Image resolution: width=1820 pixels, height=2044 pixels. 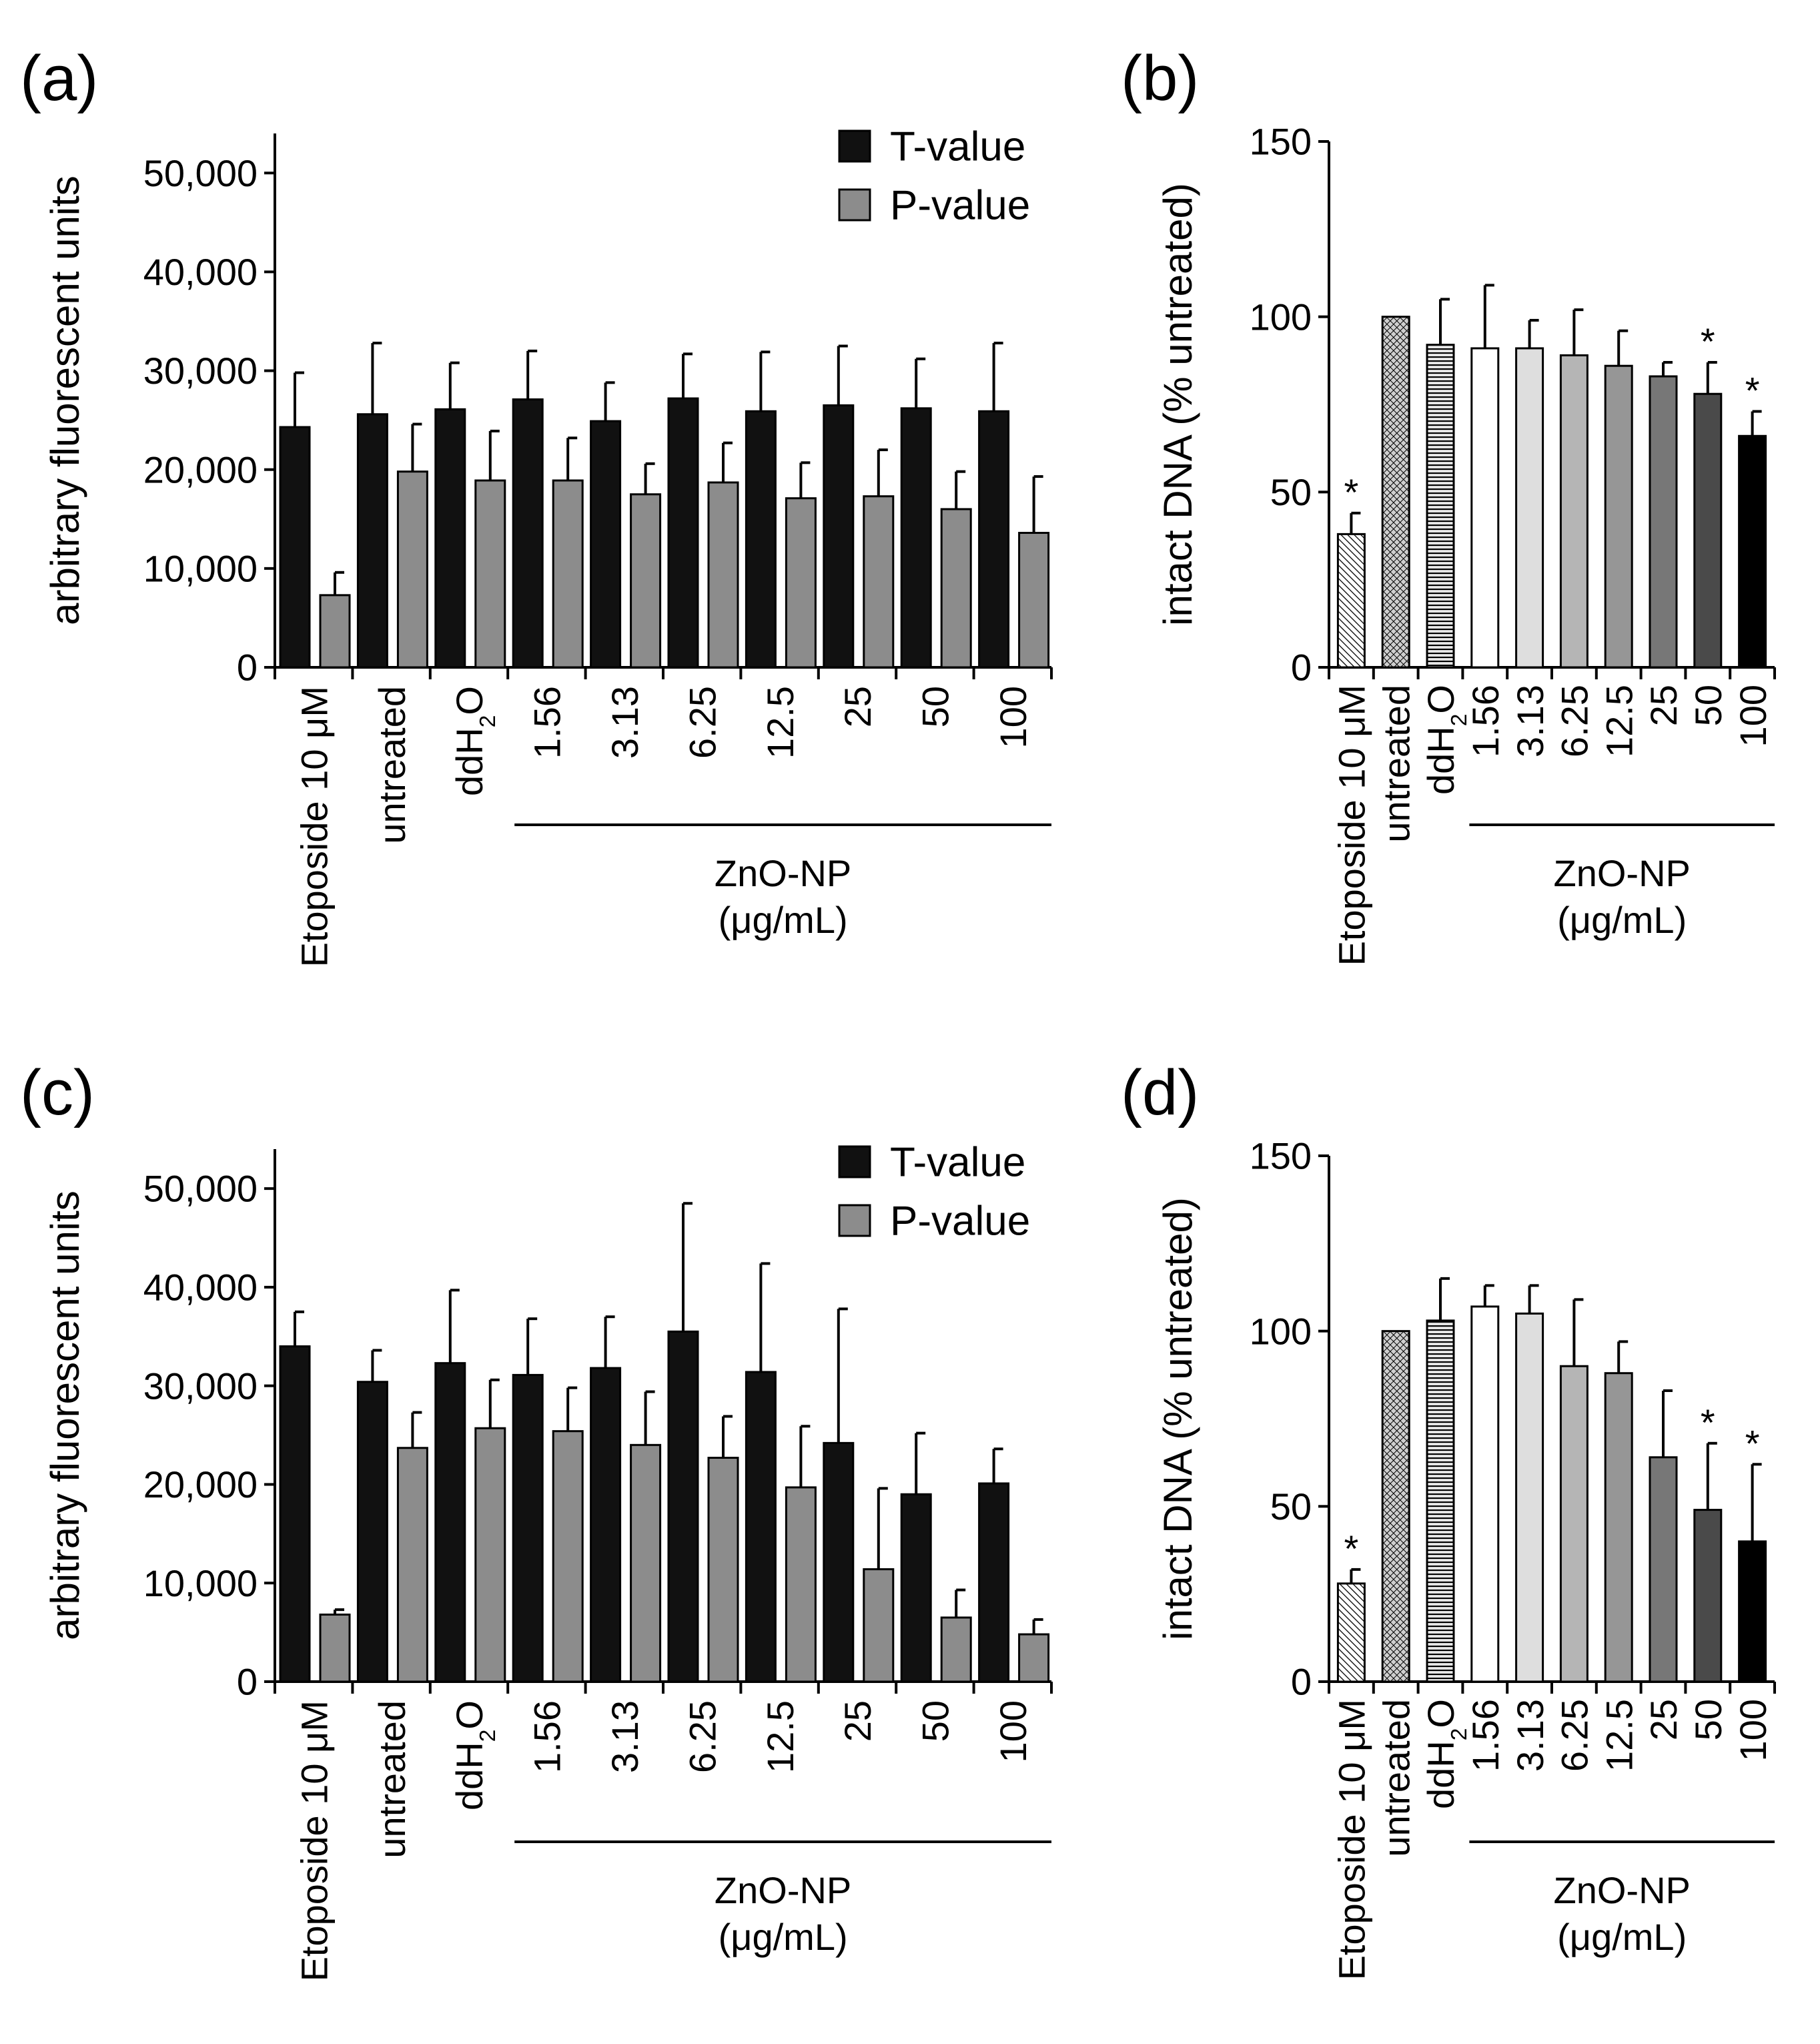 What do you see at coordinates (57, 1092) in the screenshot?
I see `panel-label: (c)` at bounding box center [57, 1092].